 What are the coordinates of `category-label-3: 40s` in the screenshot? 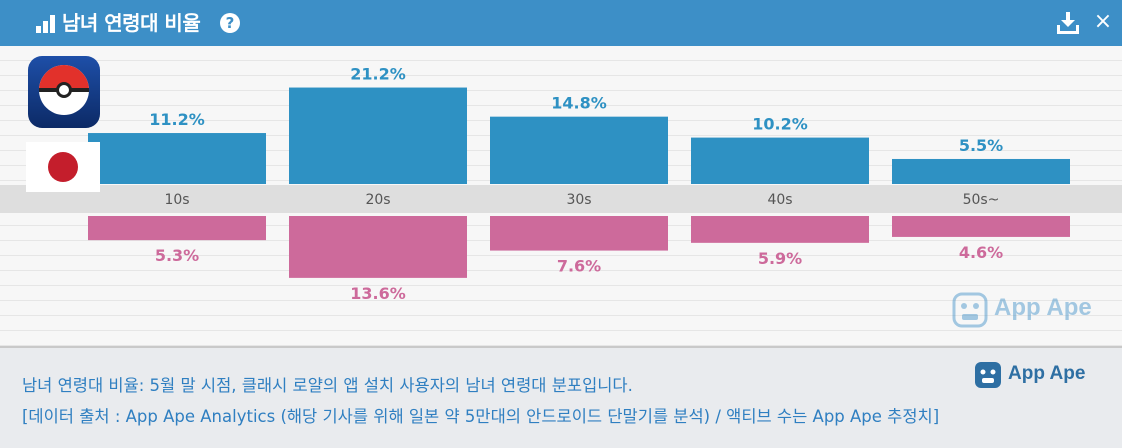 It's located at (779, 200).